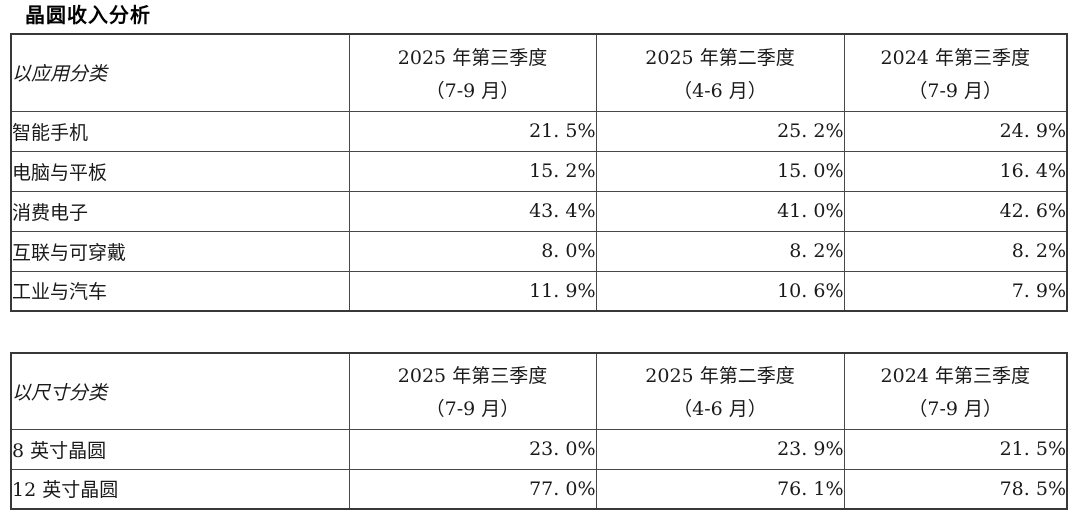  I want to click on table-row-industrial-automotive: 工业与汽车 11. 9% 10. 6% 7. 9%, so click(539, 291).